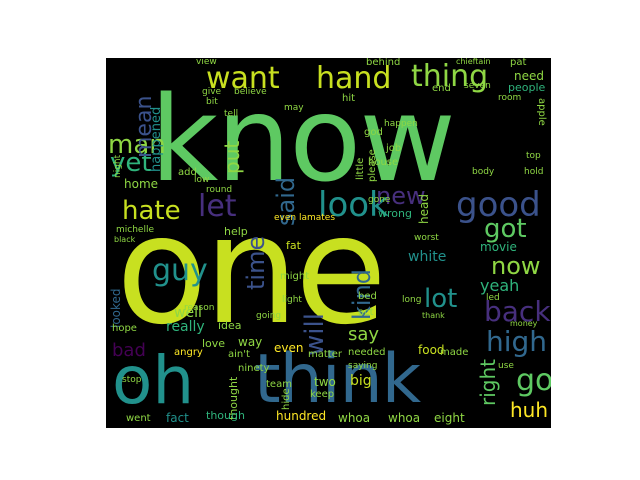 The image size is (640, 480). I want to click on word-well: well, so click(188, 313).